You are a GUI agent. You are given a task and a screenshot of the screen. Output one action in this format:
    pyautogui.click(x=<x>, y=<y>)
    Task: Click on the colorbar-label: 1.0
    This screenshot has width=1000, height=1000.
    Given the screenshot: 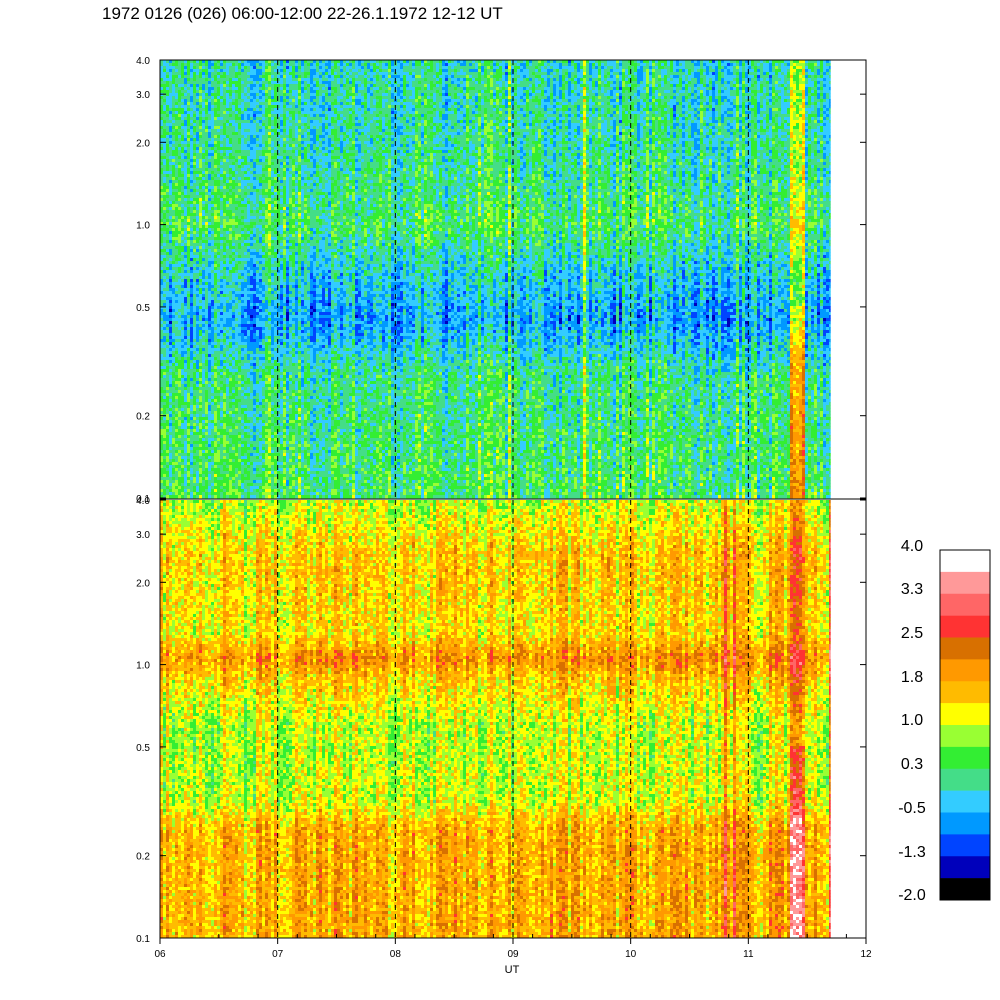 What is the action you would take?
    pyautogui.click(x=912, y=720)
    